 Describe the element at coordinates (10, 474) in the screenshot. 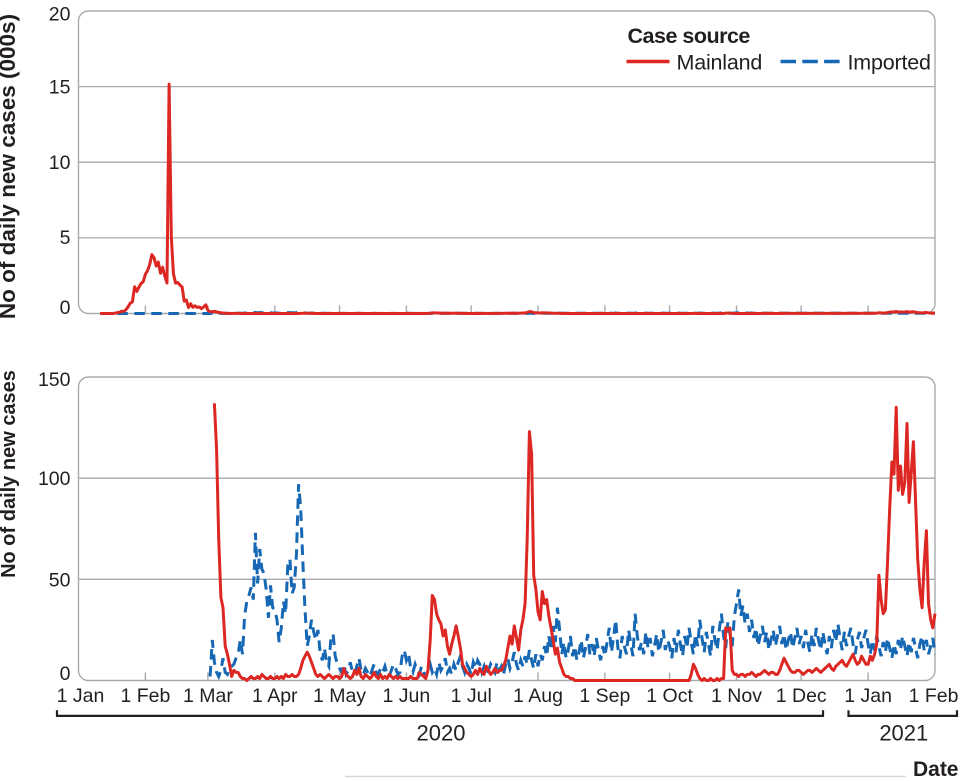

I see `svg-text: No of daily new cases` at that location.